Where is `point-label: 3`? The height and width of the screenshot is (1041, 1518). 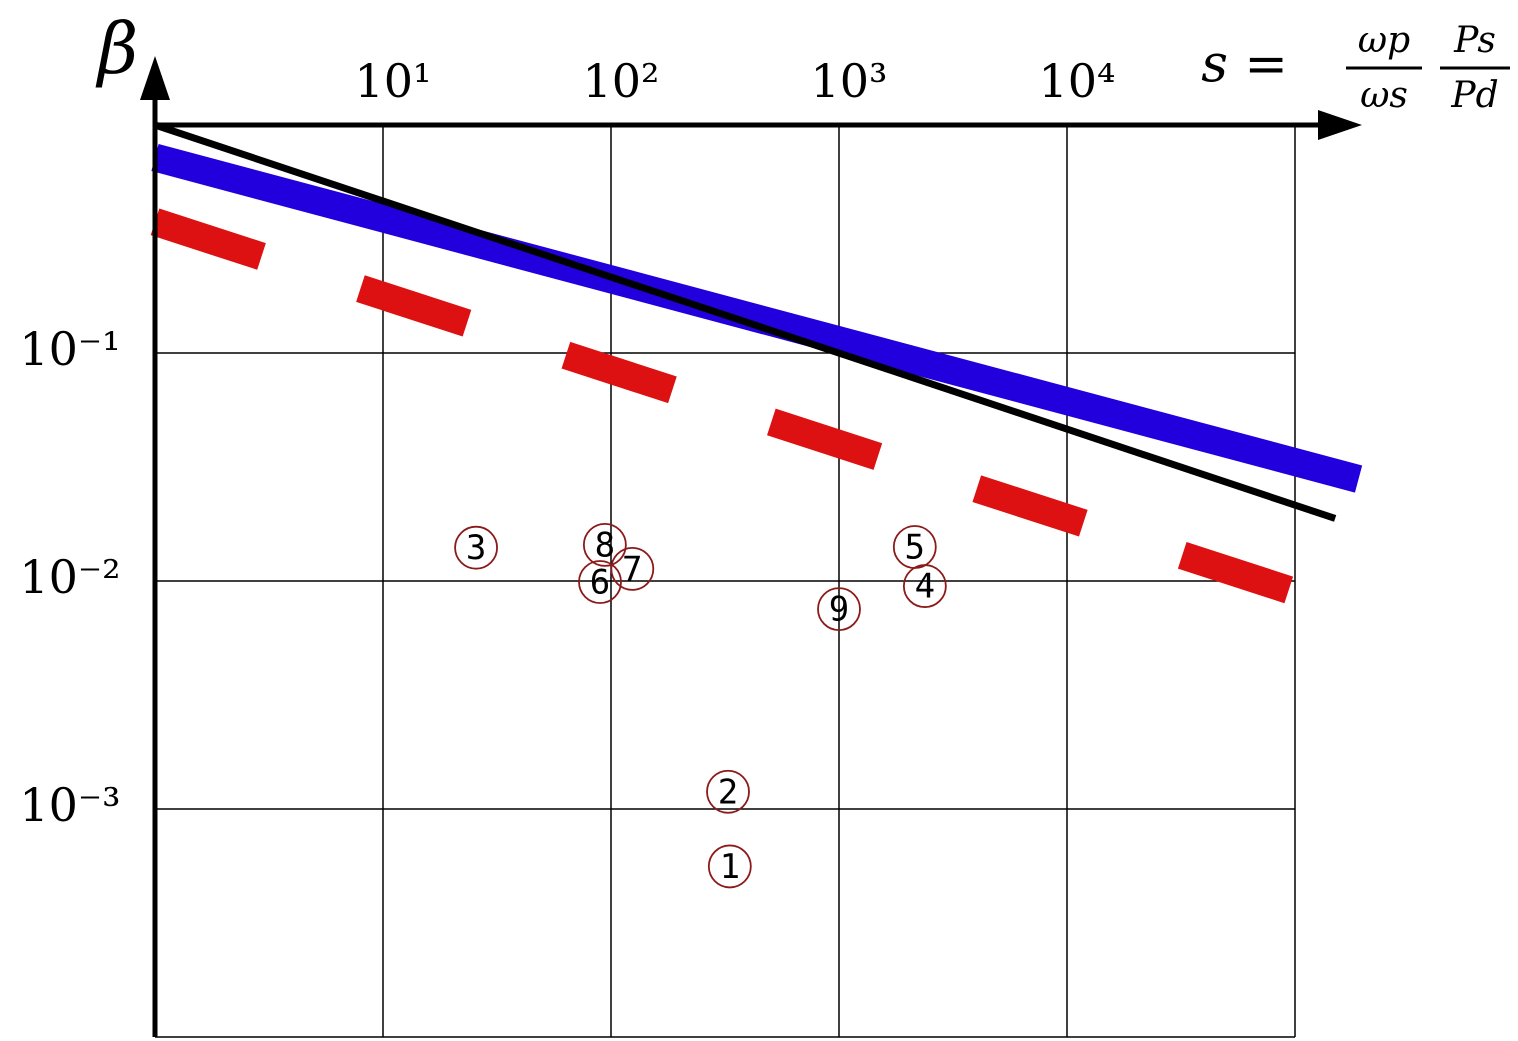
point-label: 3 is located at coordinates (476, 548).